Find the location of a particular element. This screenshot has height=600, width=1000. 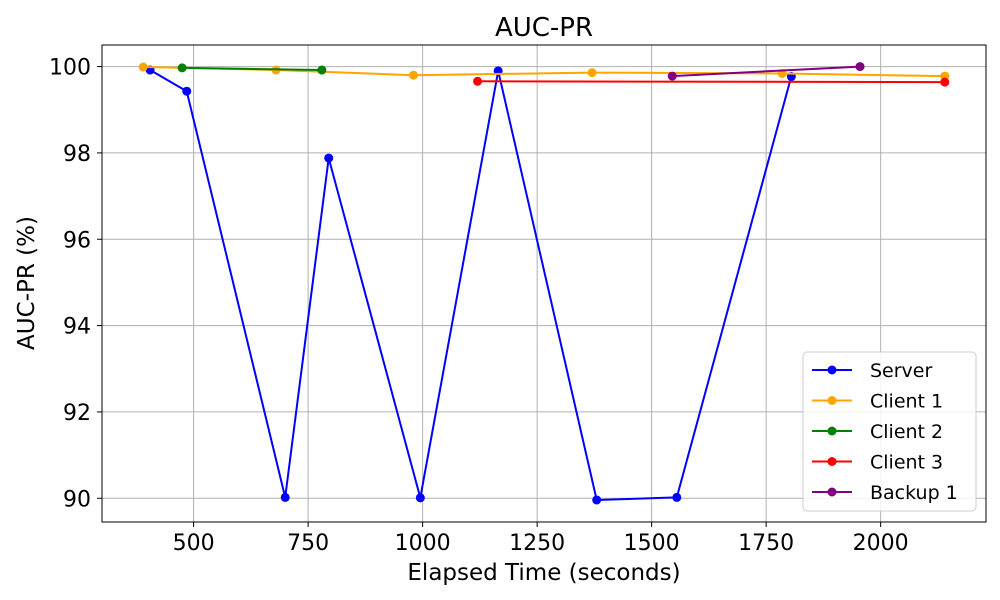

legend-item: Client 2 is located at coordinates (877, 432).